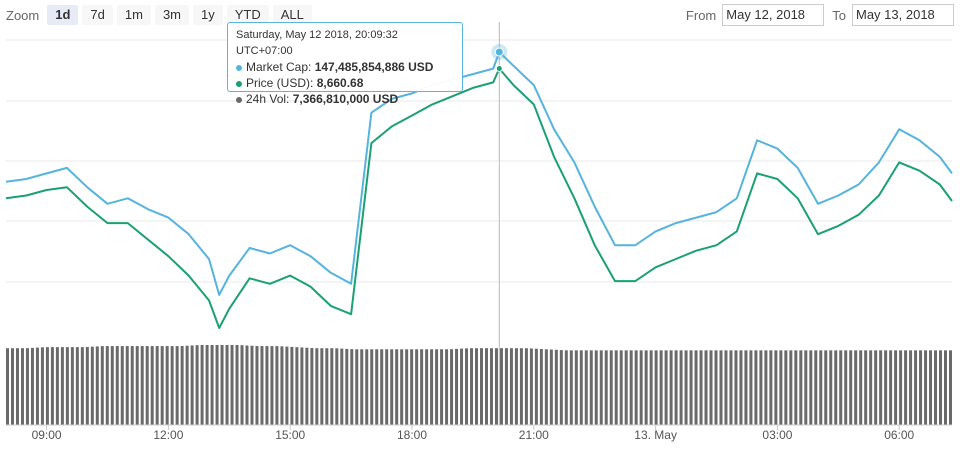  I want to click on tooltip-price-label: Price (USD):, so click(280, 83).